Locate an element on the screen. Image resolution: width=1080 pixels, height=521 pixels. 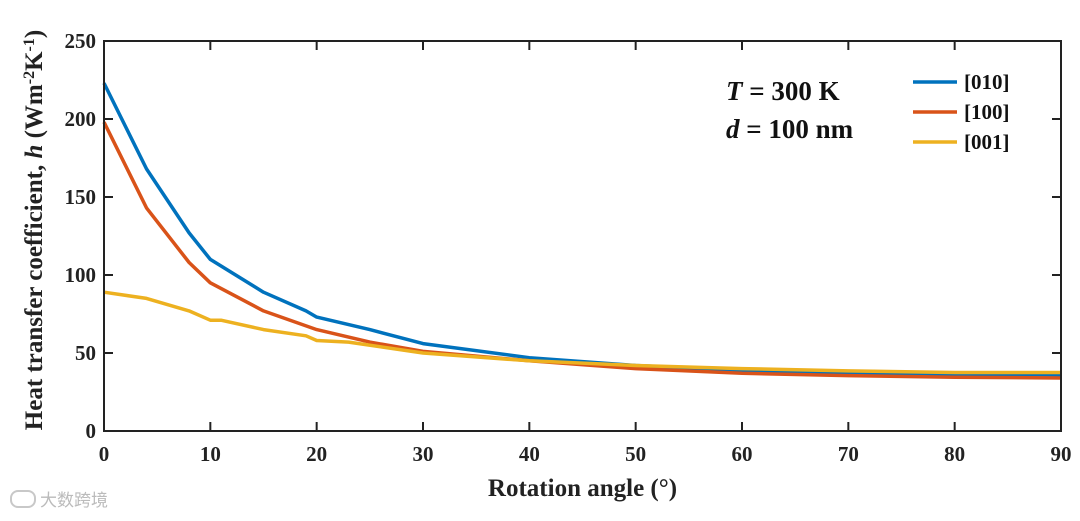
annotation-text: = 300 K is located at coordinates (791, 91).